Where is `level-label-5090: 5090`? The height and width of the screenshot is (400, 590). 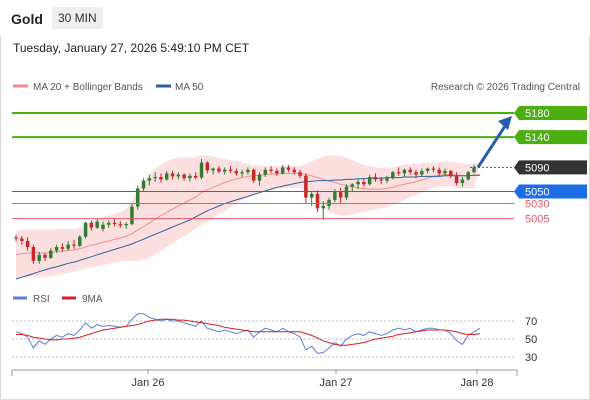
level-label-5090: 5090 is located at coordinates (537, 168).